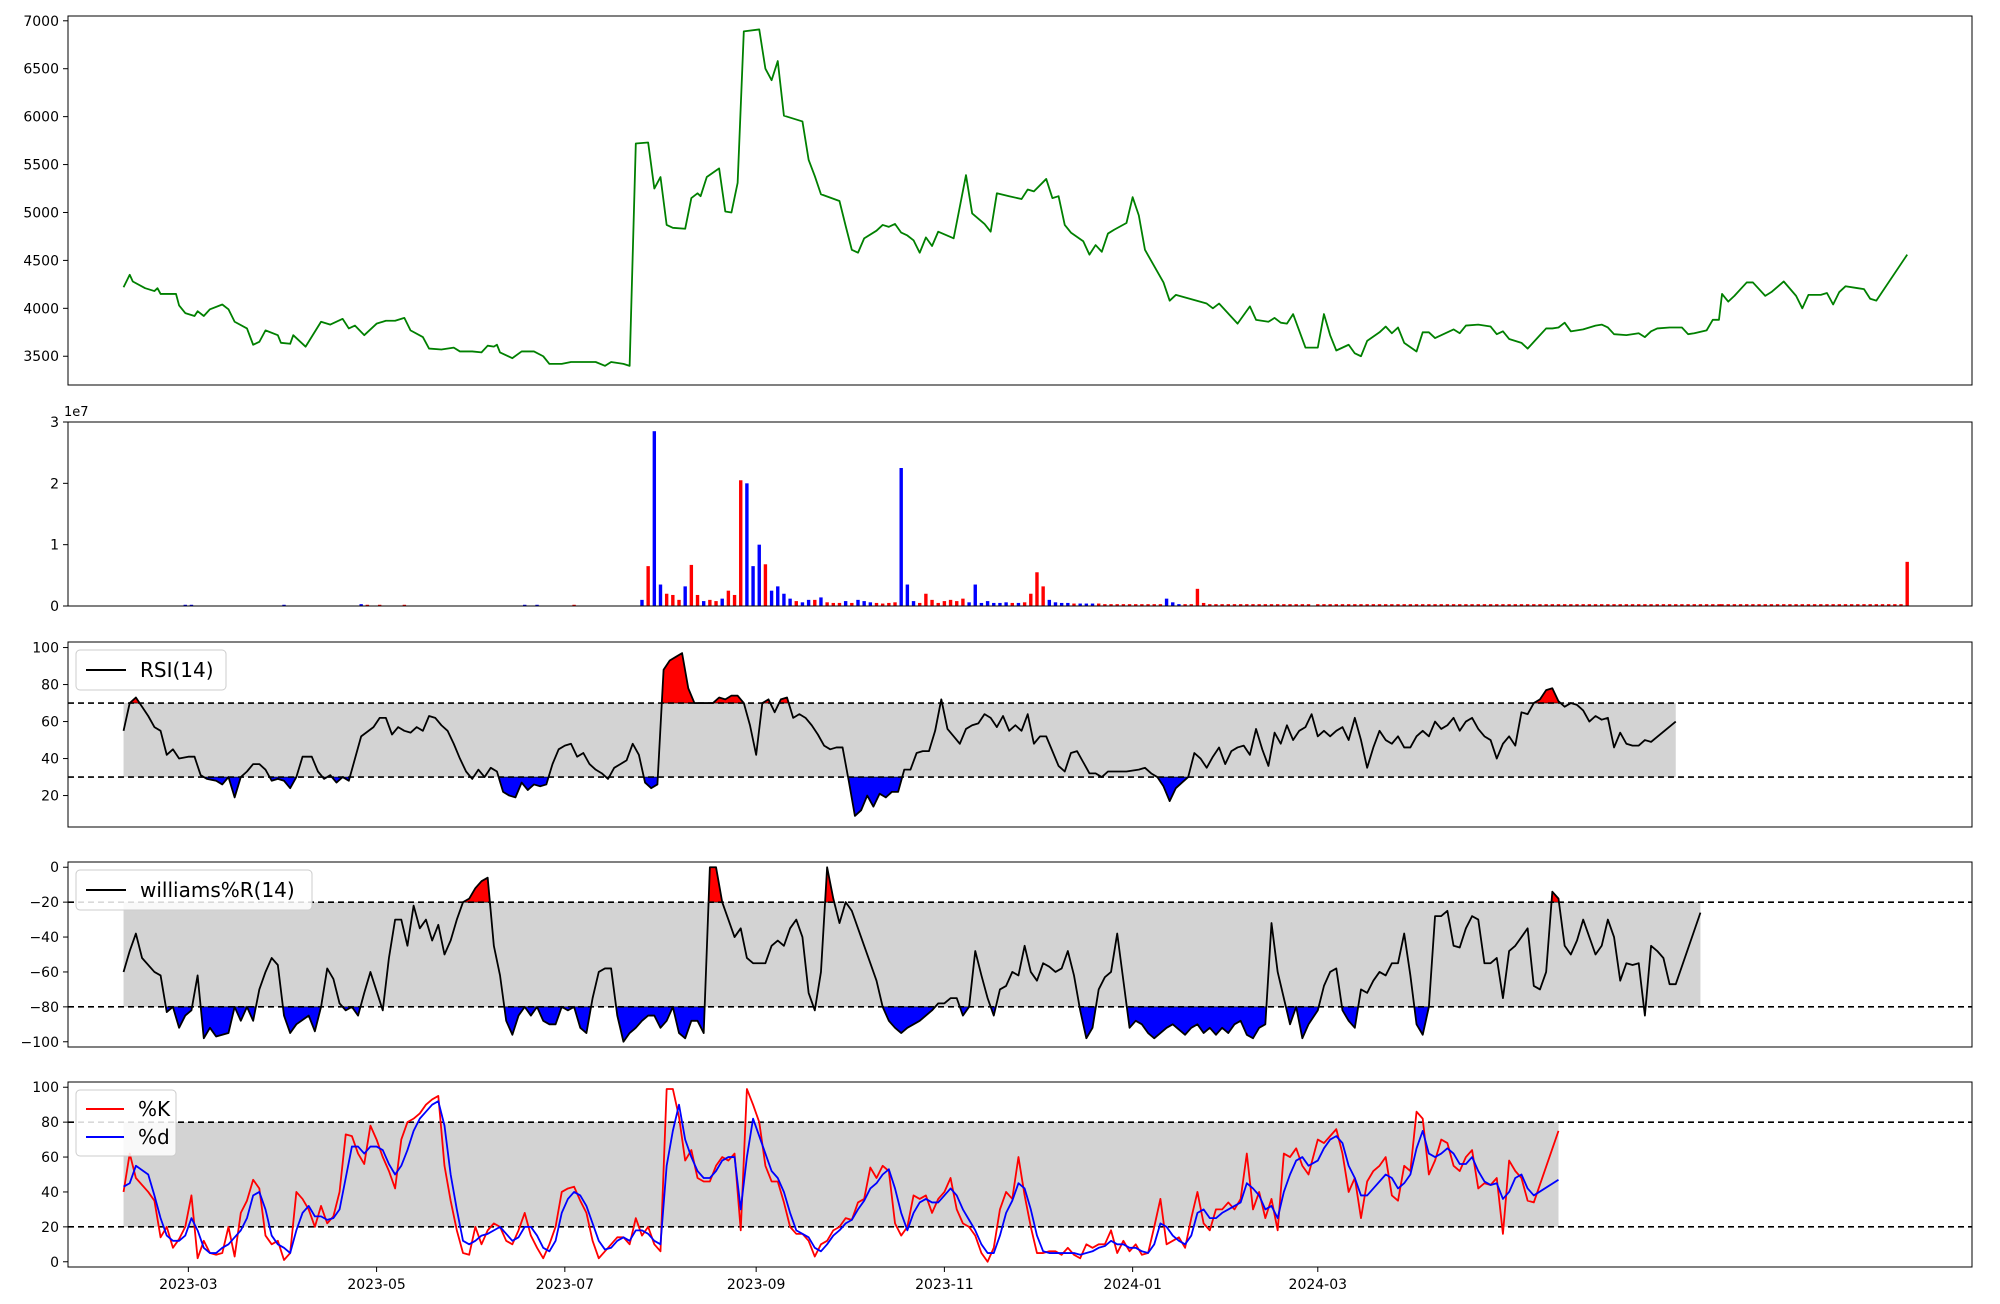 This screenshot has width=2000, height=1304. I want to click on stoch-ytick-label: 80, so click(50, 1123).